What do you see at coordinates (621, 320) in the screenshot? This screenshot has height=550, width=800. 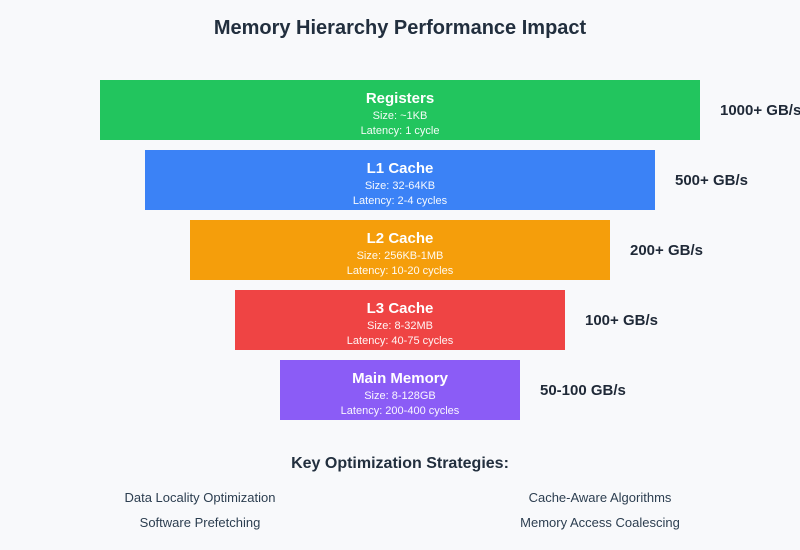 I see `bandwidth-label-l3-cache: 100+ GB/s` at bounding box center [621, 320].